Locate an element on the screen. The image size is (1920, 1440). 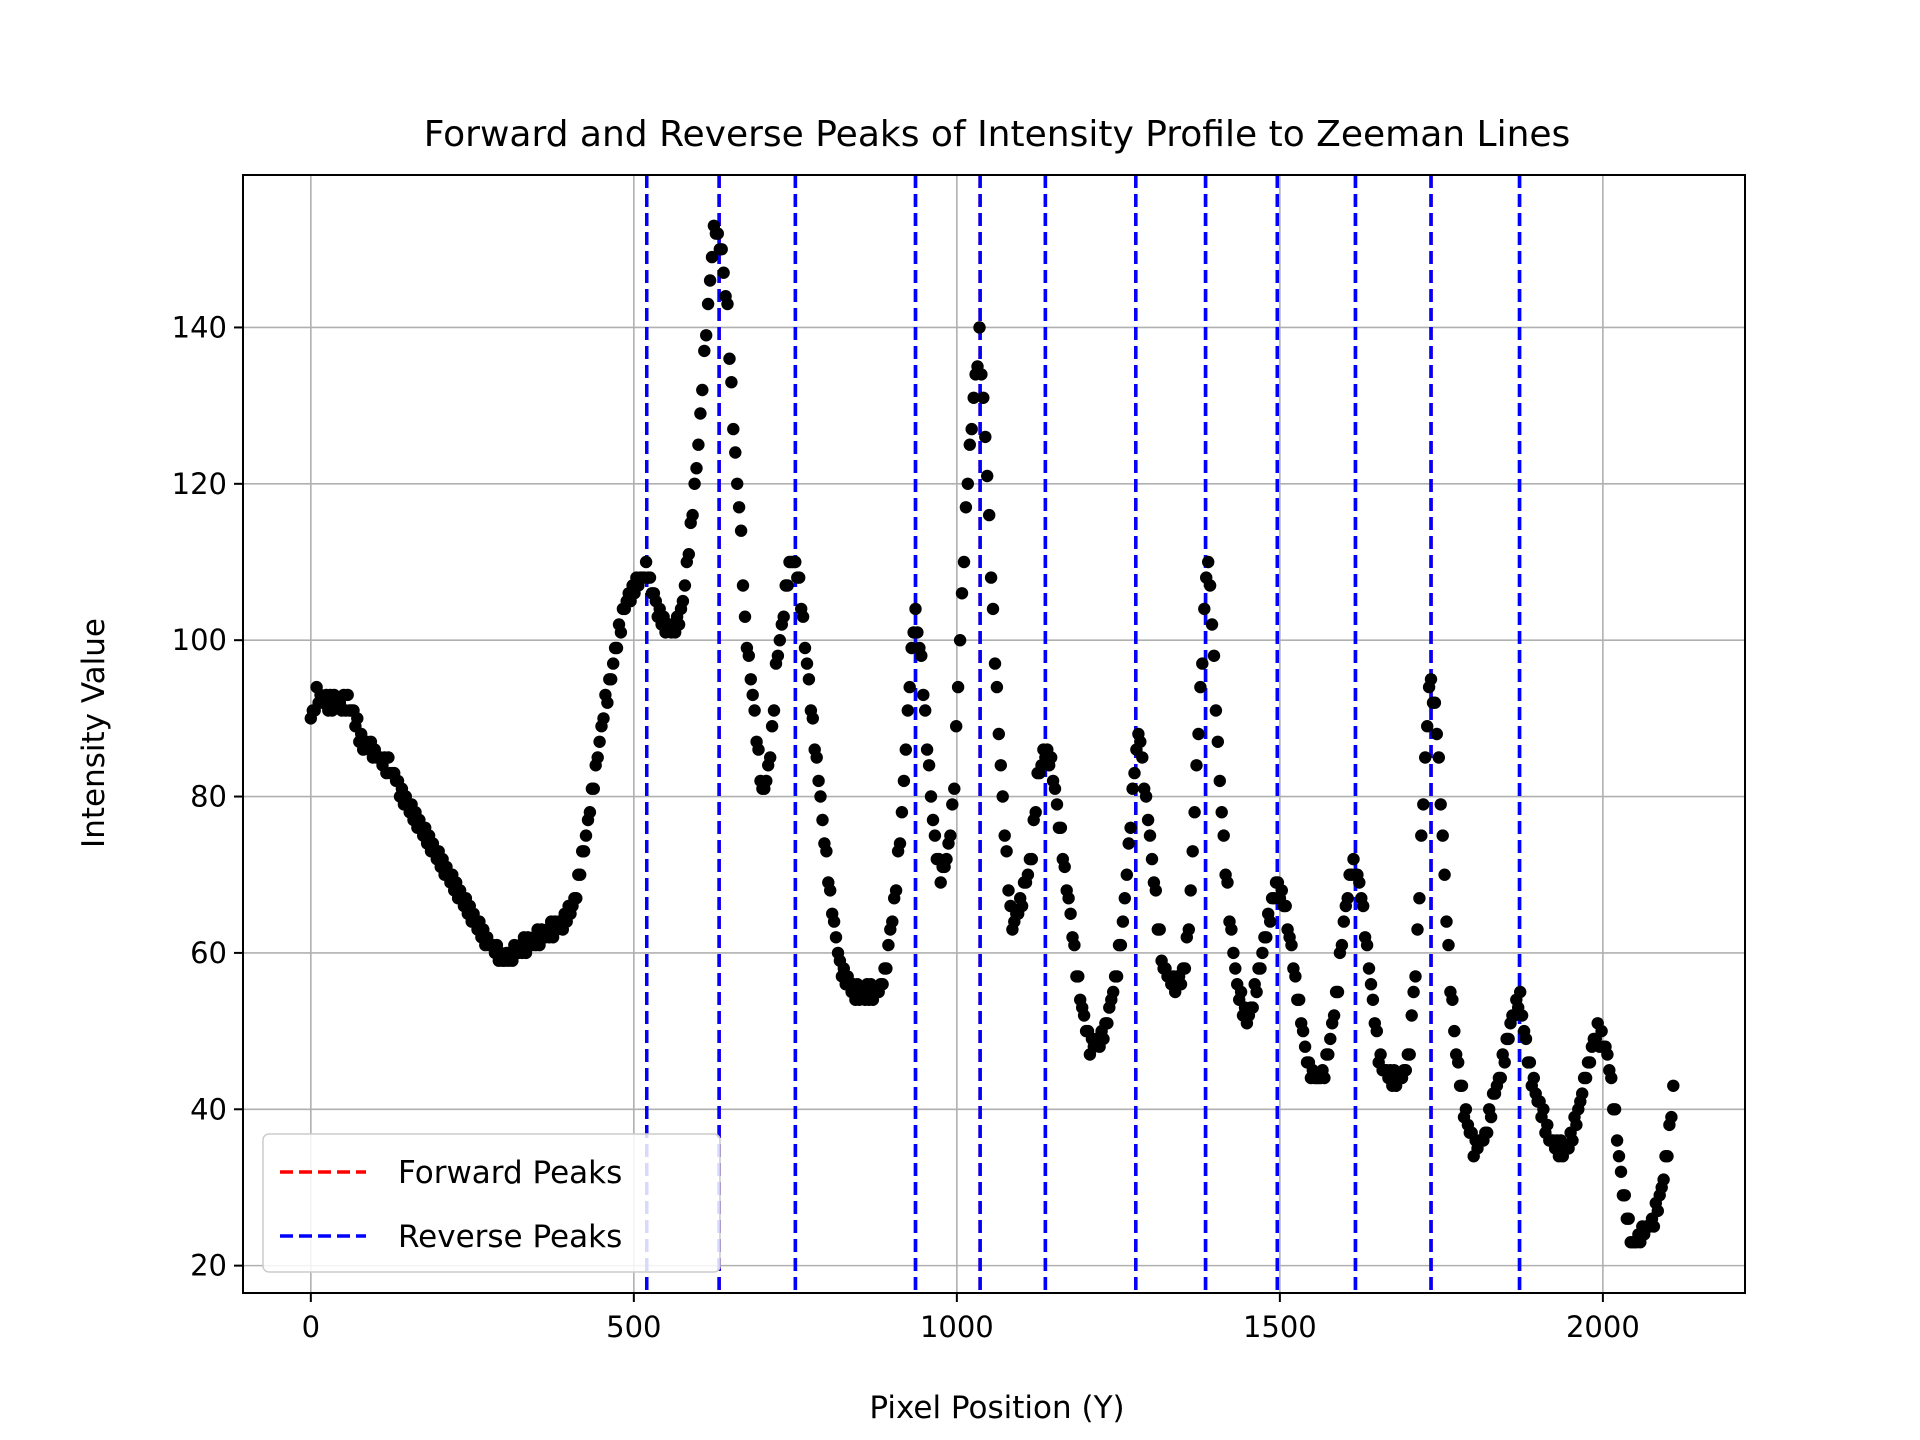
legend: Forward Peaks Reverse Peaks is located at coordinates (491, 1203).